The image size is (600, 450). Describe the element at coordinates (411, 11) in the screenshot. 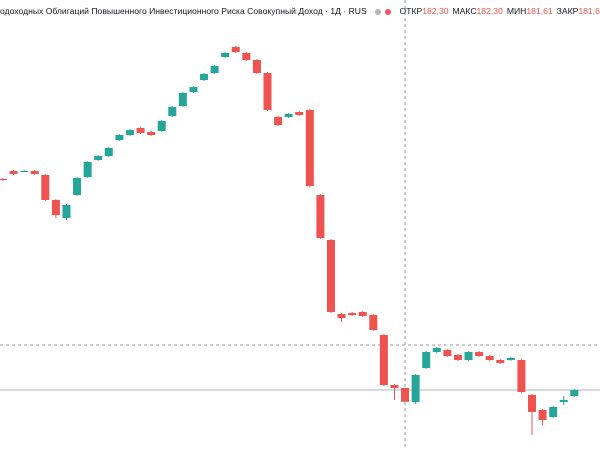

I see `ohlc-label: ОТКР` at that location.